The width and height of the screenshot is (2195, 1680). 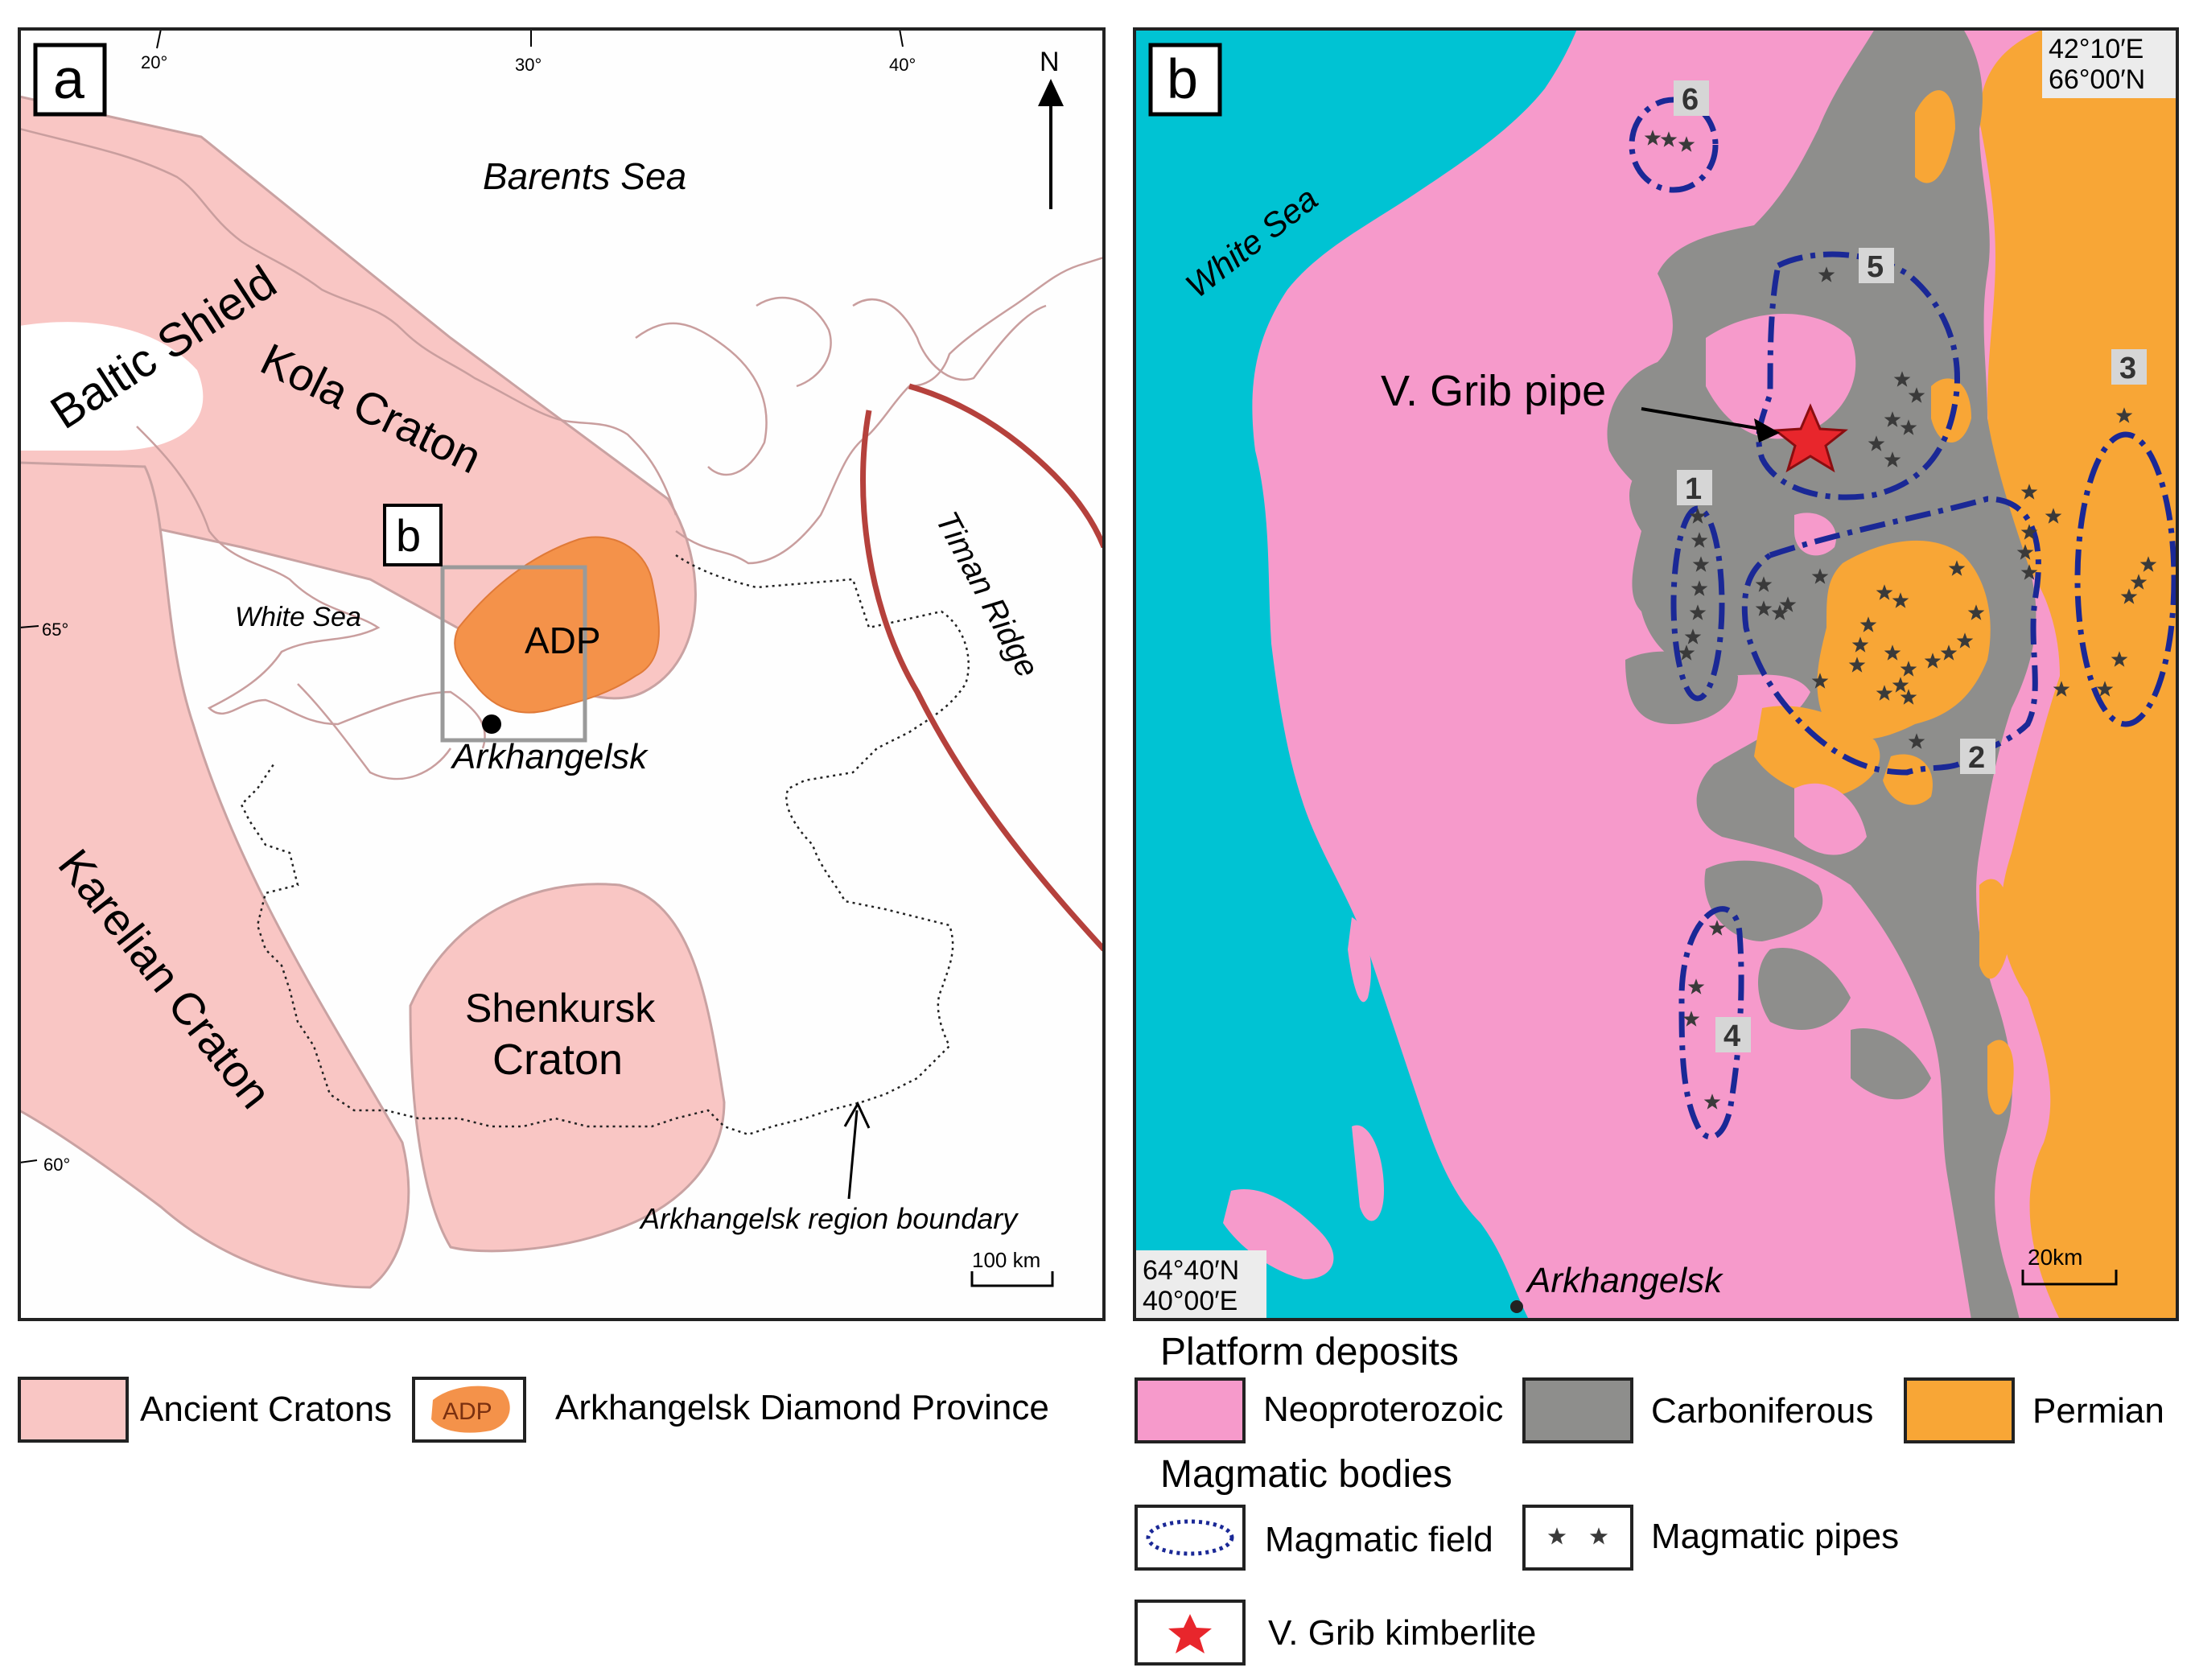 I want to click on inset-label: b, so click(x=408, y=536).